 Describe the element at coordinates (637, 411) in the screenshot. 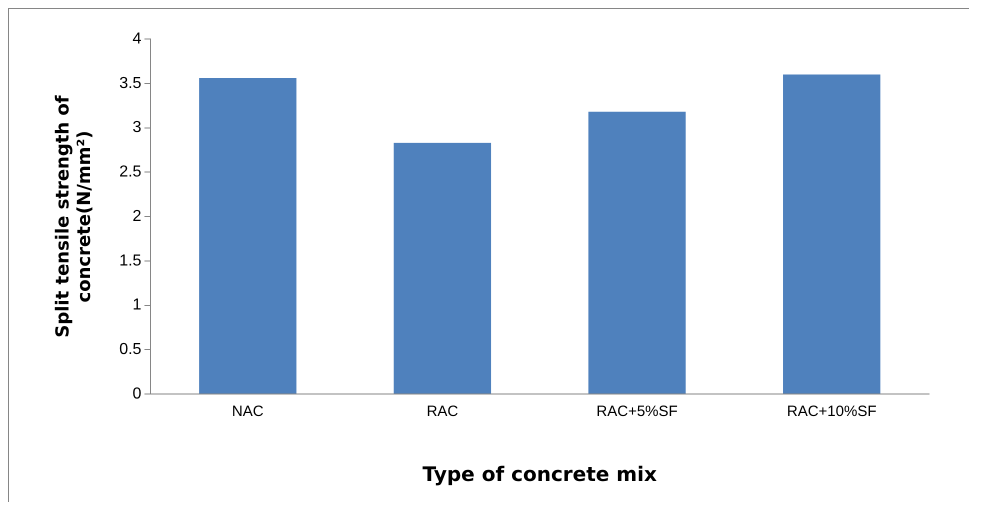

I see `x-tick-label: RAC+5%SF` at that location.